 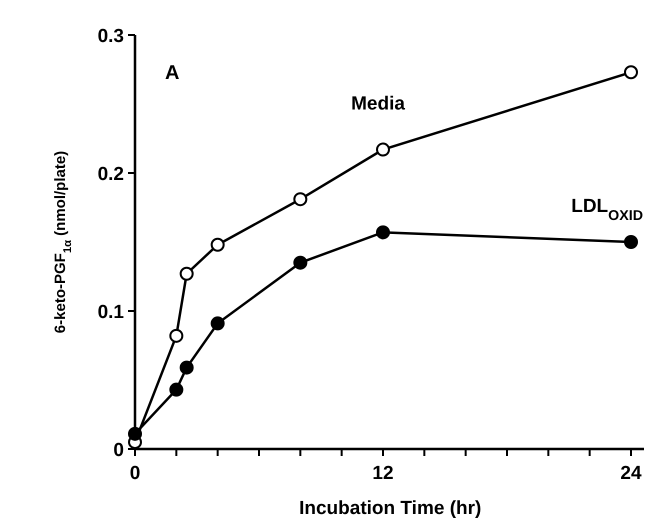 I want to click on y-tick-label: 0.3, so click(x=111, y=36).